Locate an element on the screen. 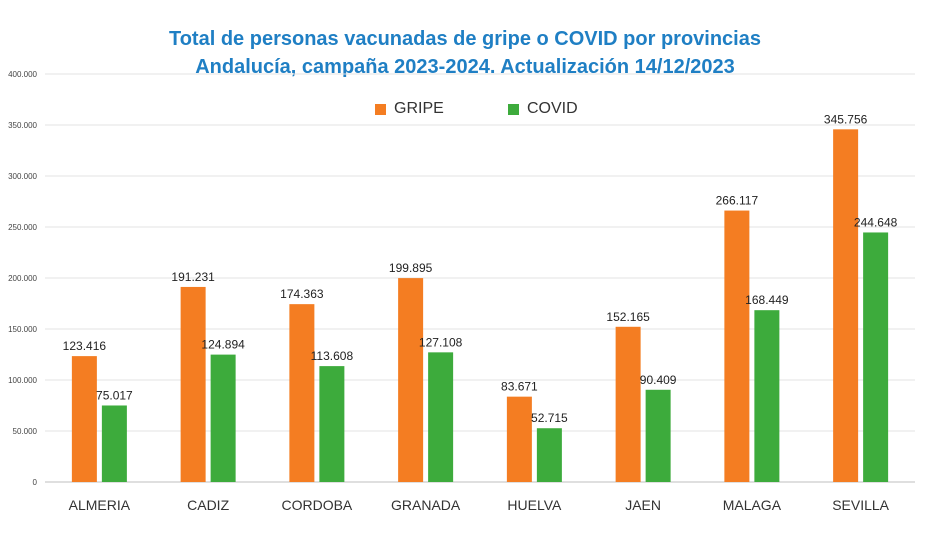  data-label: 52.715 is located at coordinates (549, 418).